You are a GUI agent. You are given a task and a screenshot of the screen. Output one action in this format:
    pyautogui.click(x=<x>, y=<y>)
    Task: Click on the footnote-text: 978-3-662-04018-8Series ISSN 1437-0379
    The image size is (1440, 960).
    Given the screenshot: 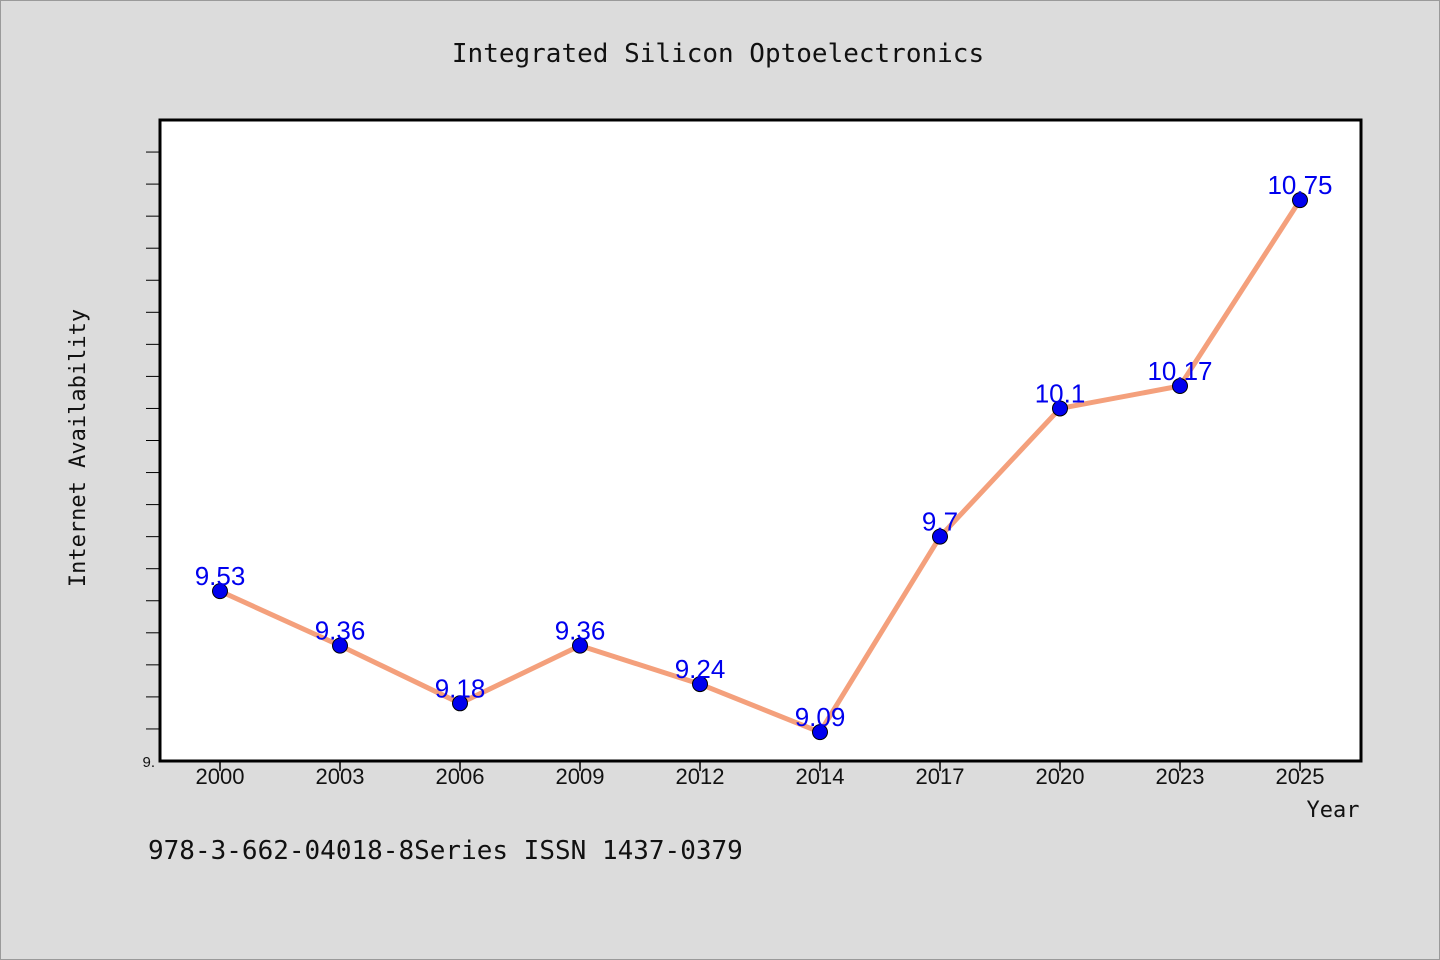 What is the action you would take?
    pyautogui.click(x=445, y=851)
    